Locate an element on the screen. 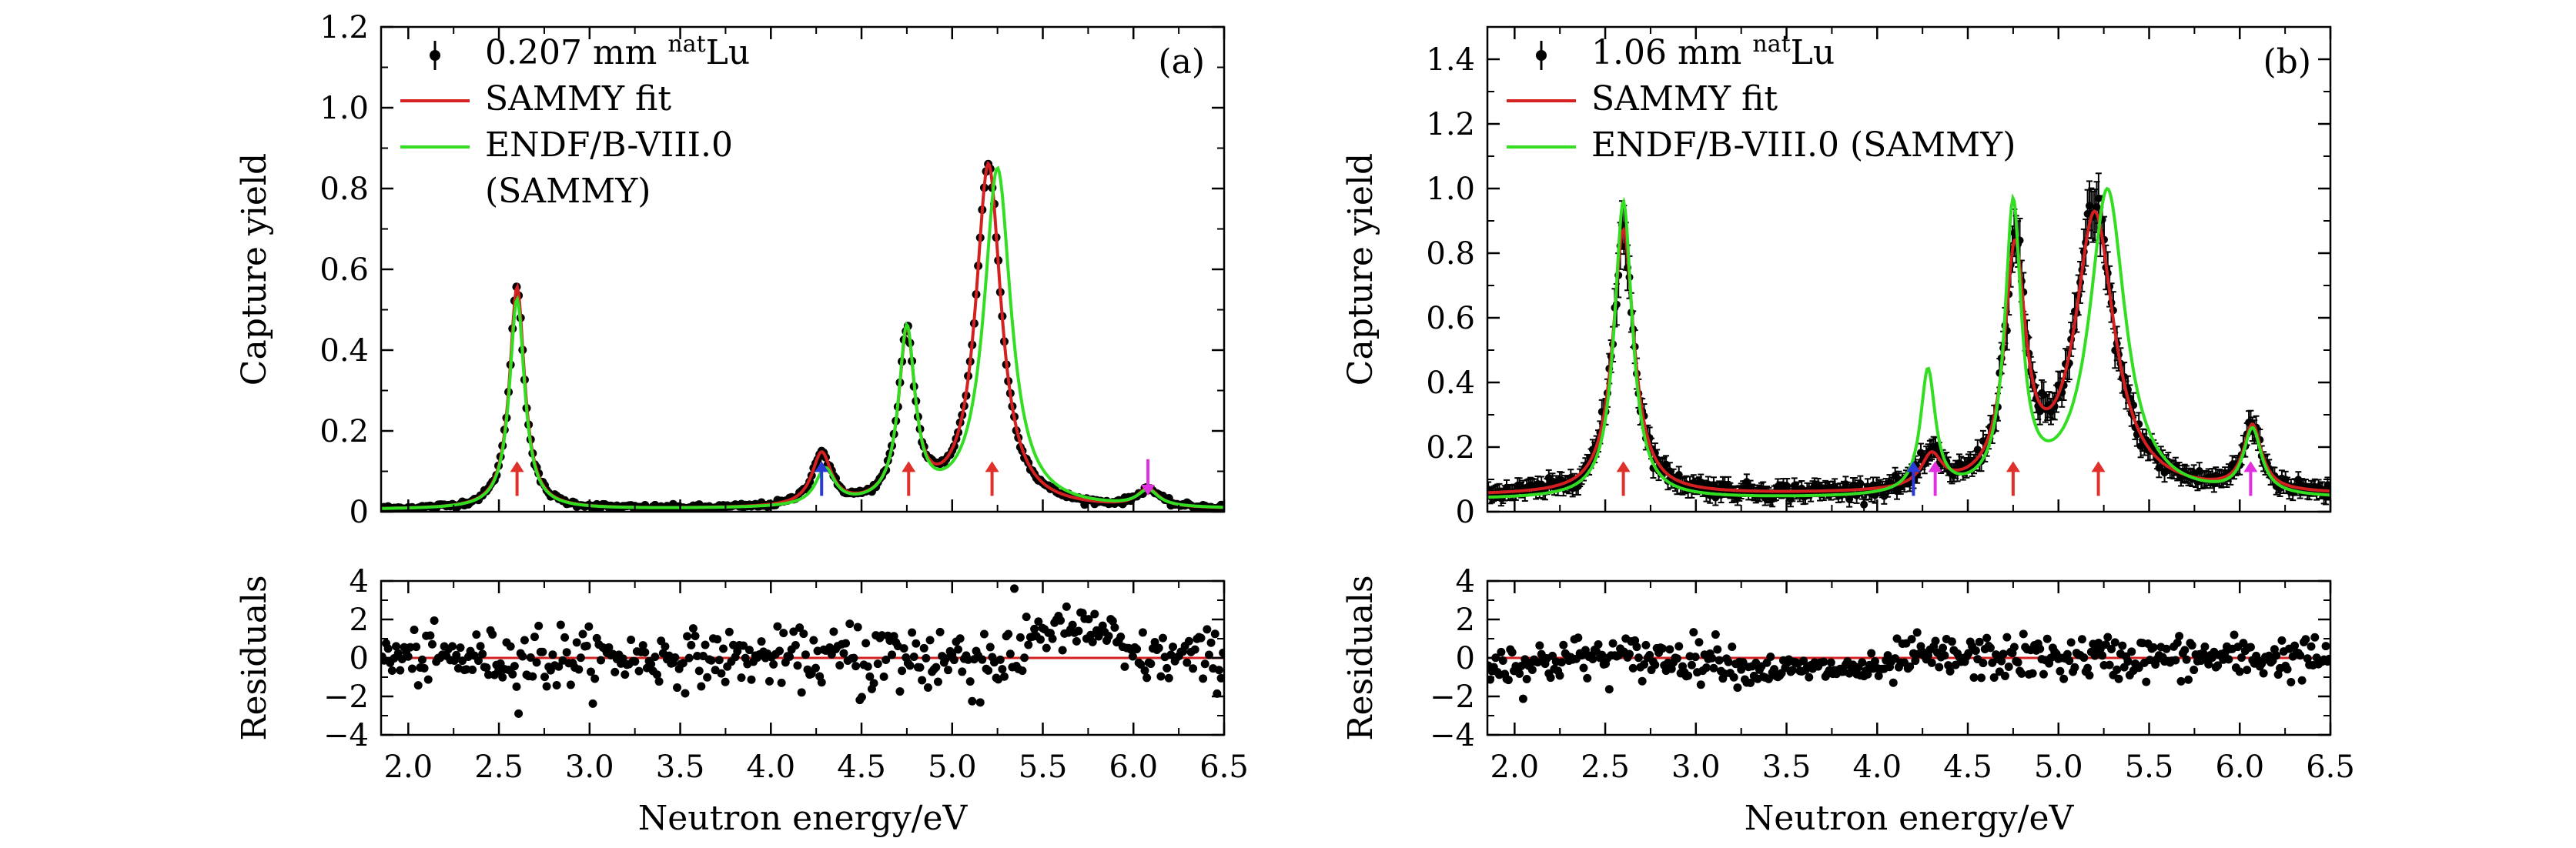 Image resolution: width=2576 pixels, height=848 pixels. legend-data-marker is located at coordinates (435, 56).